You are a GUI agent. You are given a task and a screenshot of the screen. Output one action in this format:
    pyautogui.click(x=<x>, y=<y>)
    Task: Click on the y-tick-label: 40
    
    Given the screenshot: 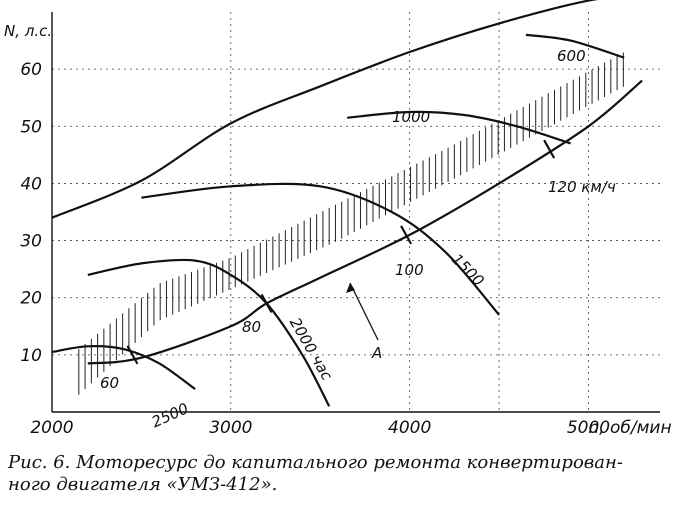 What is the action you would take?
    pyautogui.click(x=31, y=184)
    